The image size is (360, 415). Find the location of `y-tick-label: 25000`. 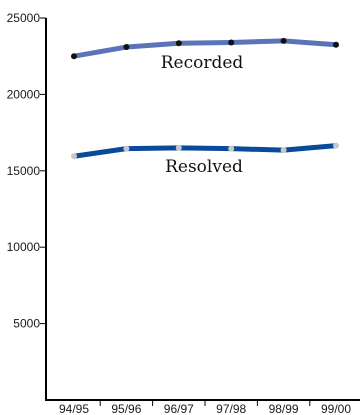

y-tick-label: 25000 is located at coordinates (24, 18).